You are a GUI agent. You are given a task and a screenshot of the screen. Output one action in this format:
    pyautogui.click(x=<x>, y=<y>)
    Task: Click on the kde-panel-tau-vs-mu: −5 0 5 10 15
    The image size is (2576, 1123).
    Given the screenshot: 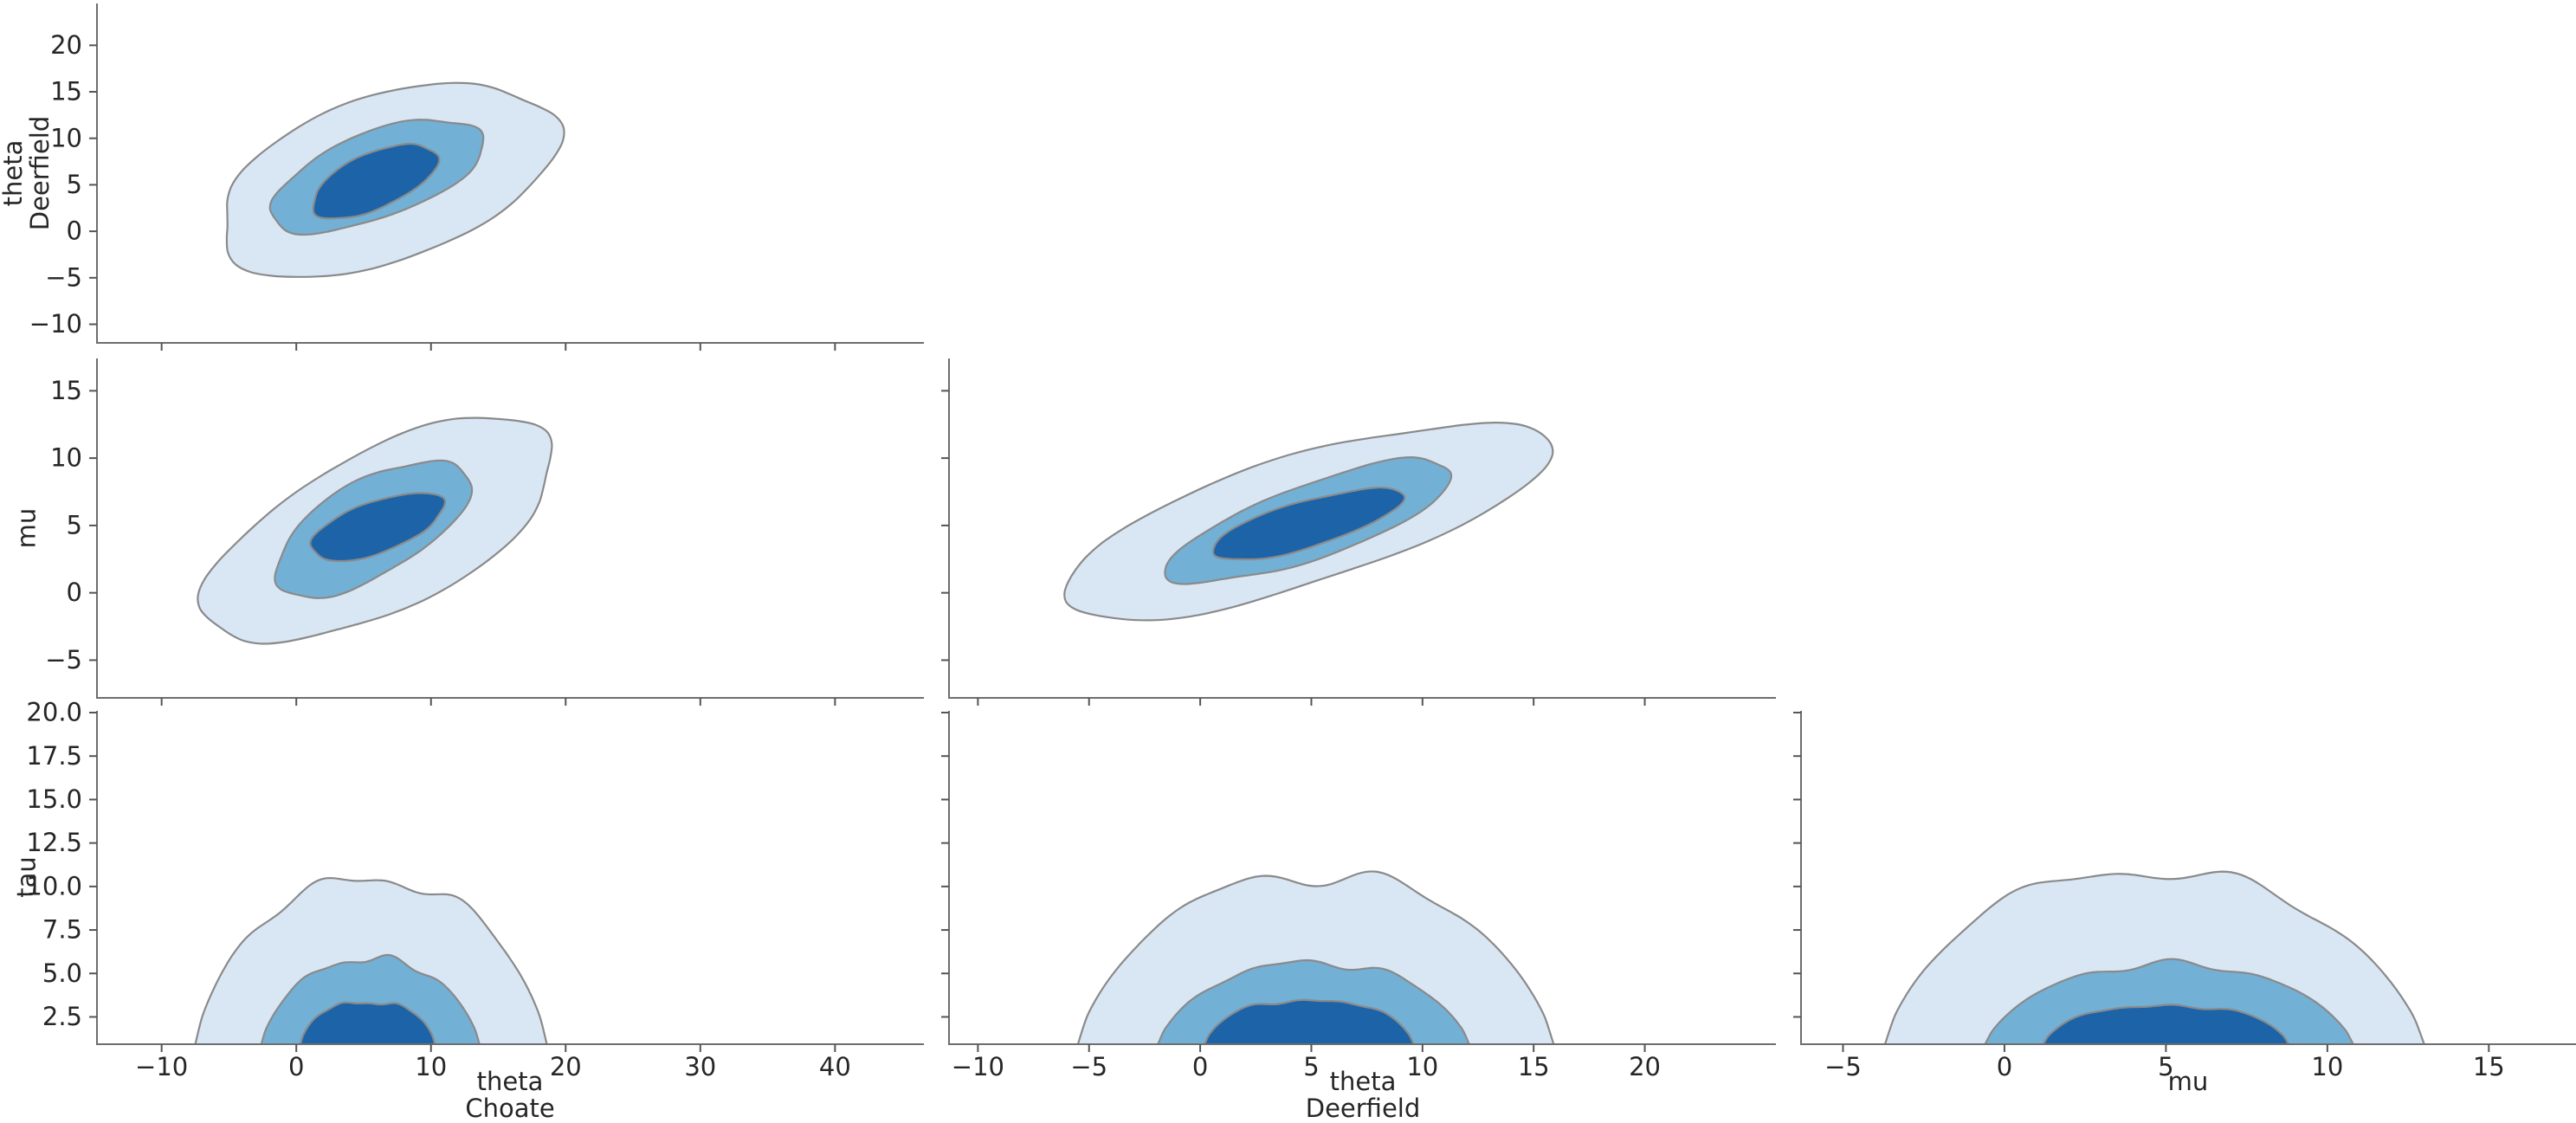 What is the action you would take?
    pyautogui.click(x=2185, y=896)
    